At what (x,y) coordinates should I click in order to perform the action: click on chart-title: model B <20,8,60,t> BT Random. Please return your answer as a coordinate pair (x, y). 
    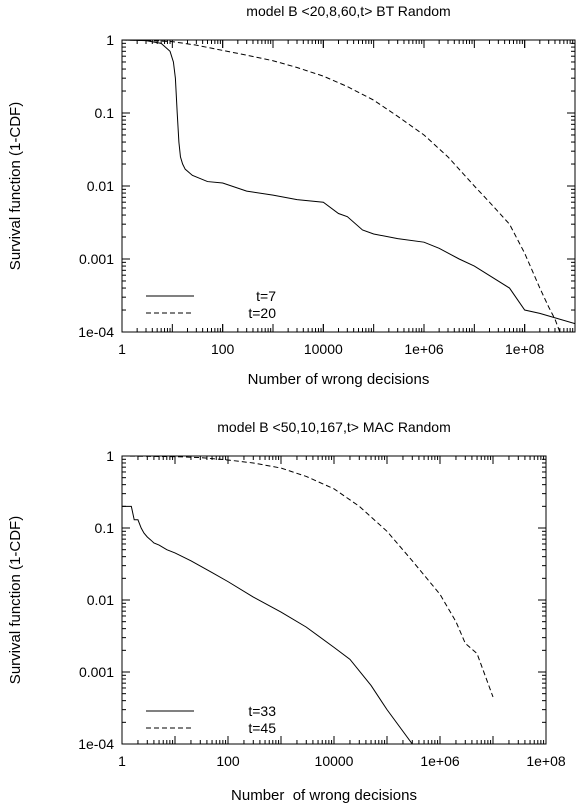
    Looking at the image, I should click on (348, 11).